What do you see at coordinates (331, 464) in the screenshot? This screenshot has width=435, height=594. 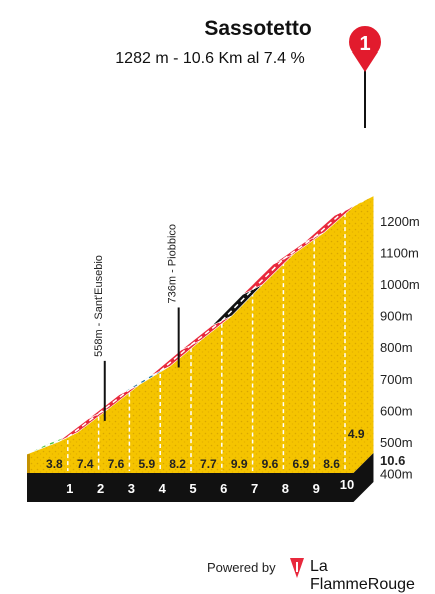 I see `gradient-label: 8.6` at bounding box center [331, 464].